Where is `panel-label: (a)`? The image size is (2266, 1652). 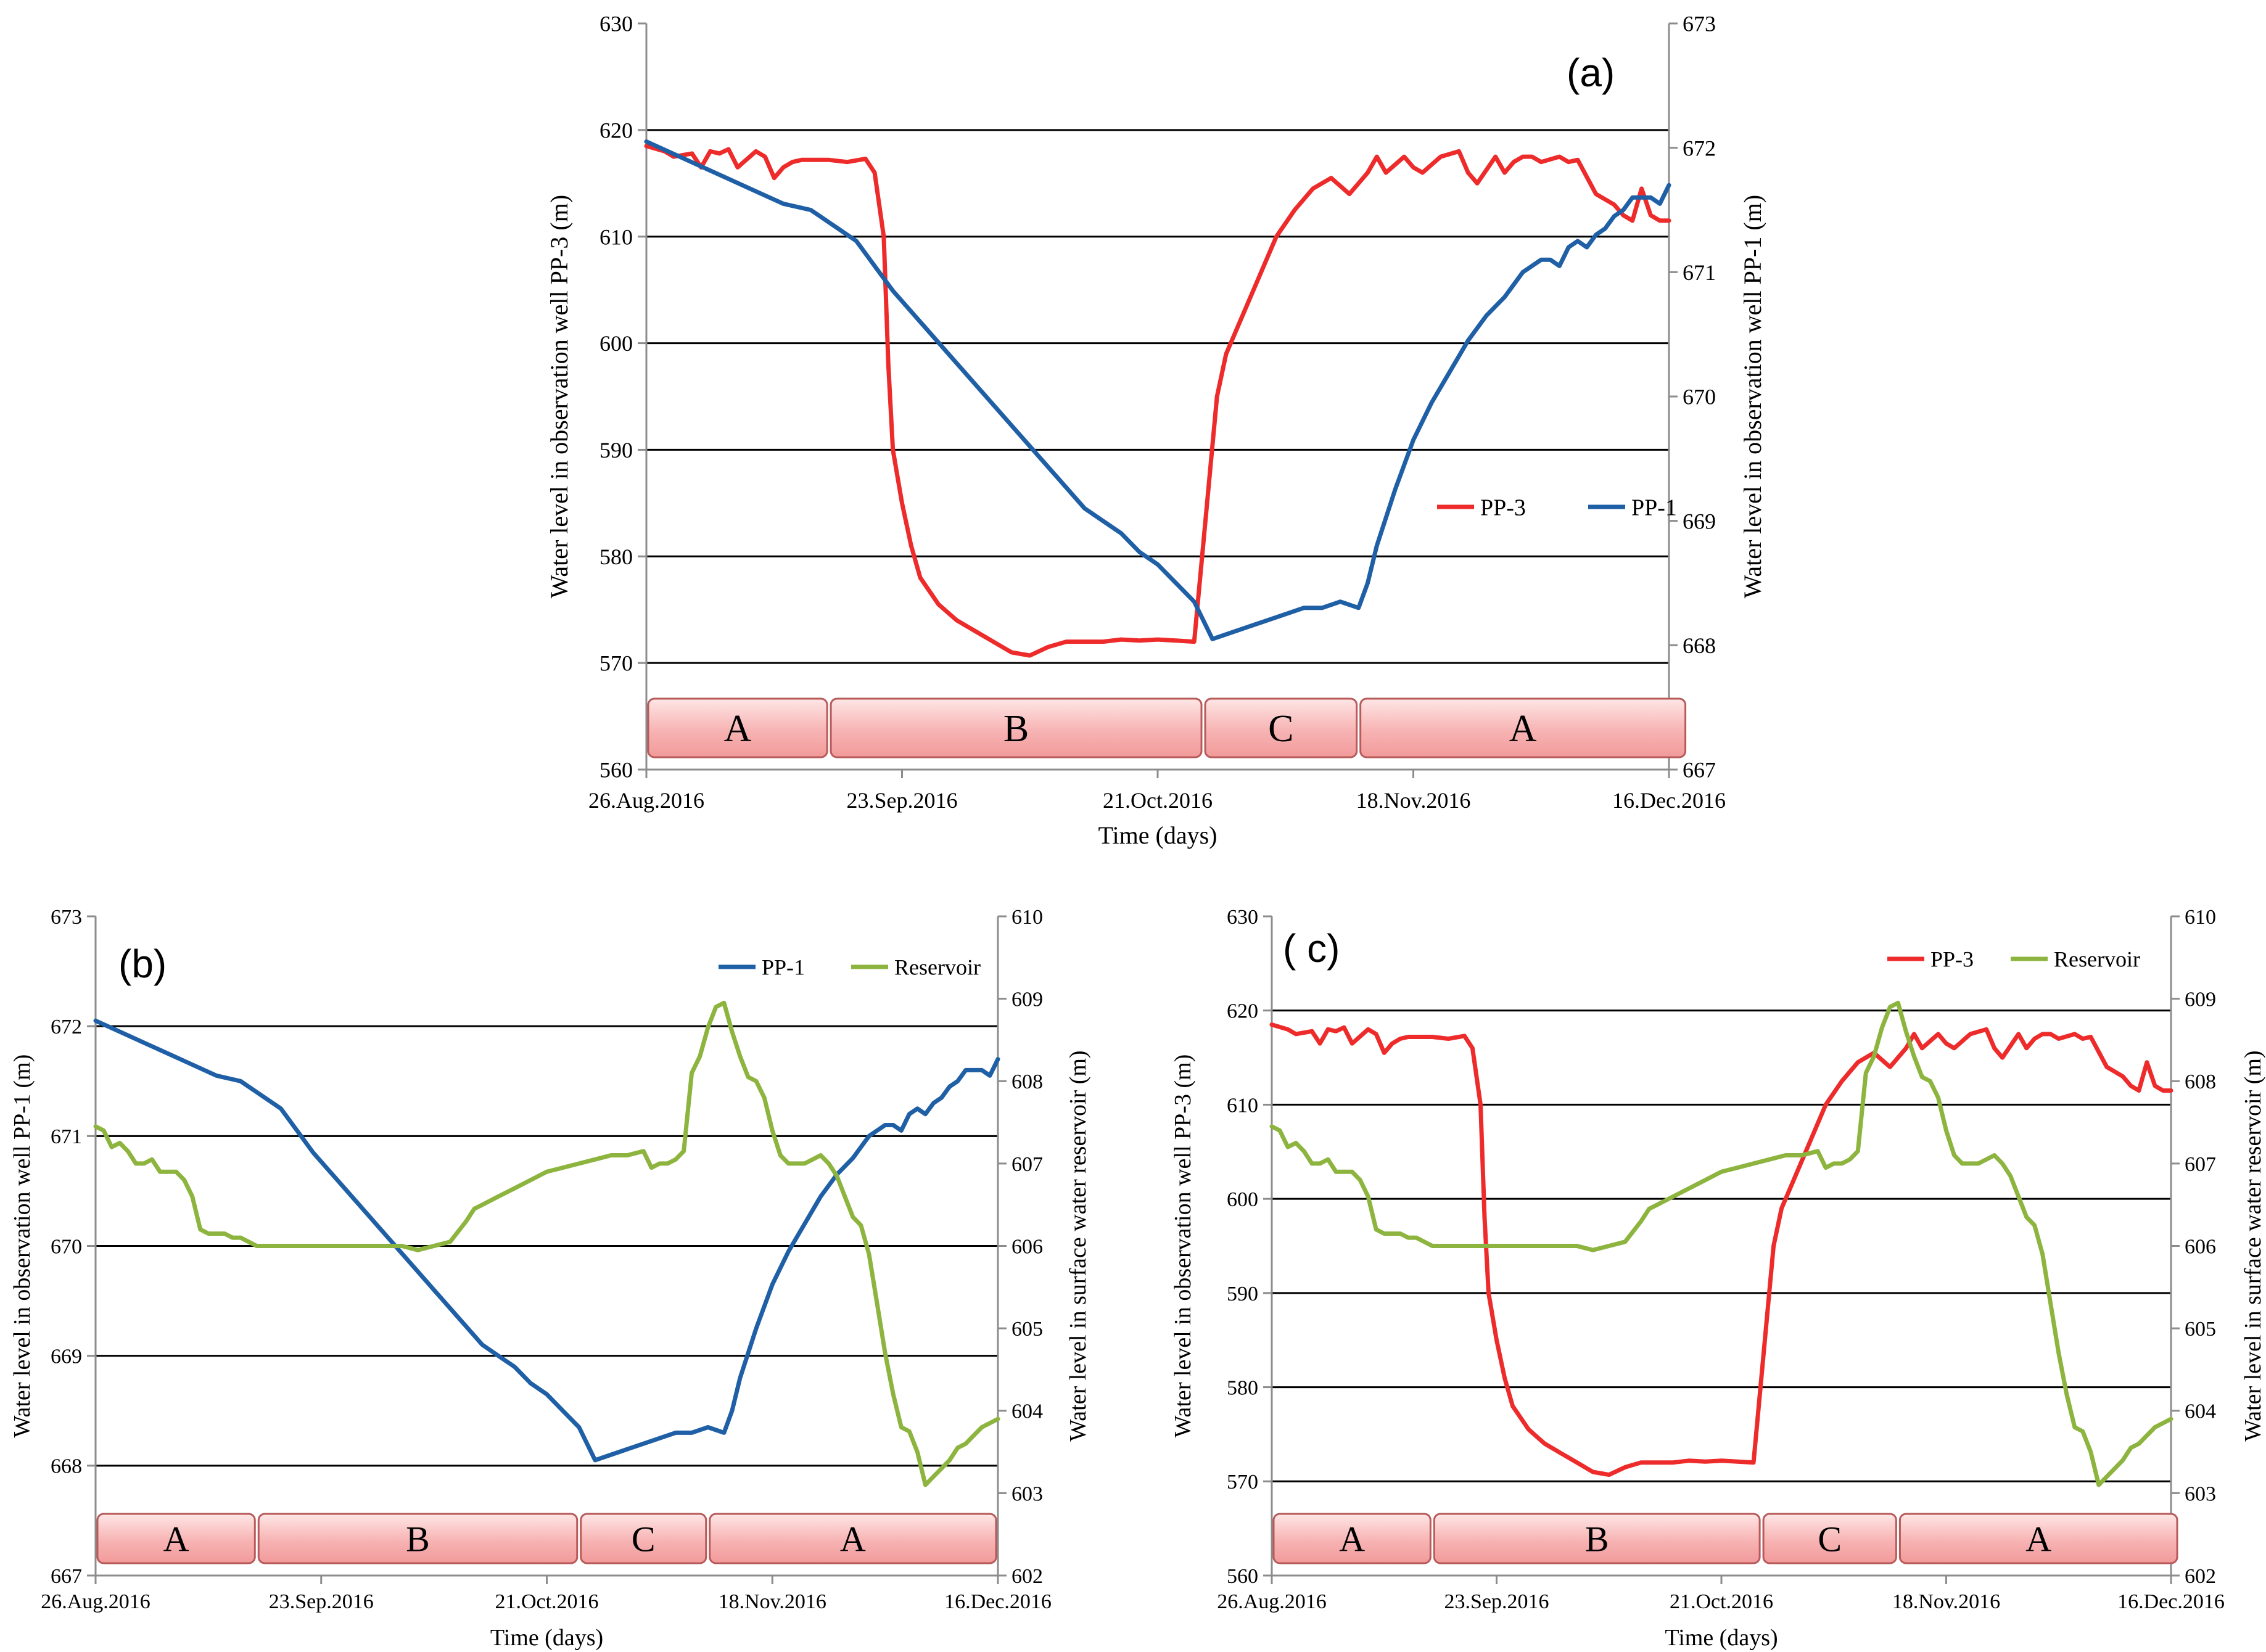
panel-label: (a) is located at coordinates (1591, 73).